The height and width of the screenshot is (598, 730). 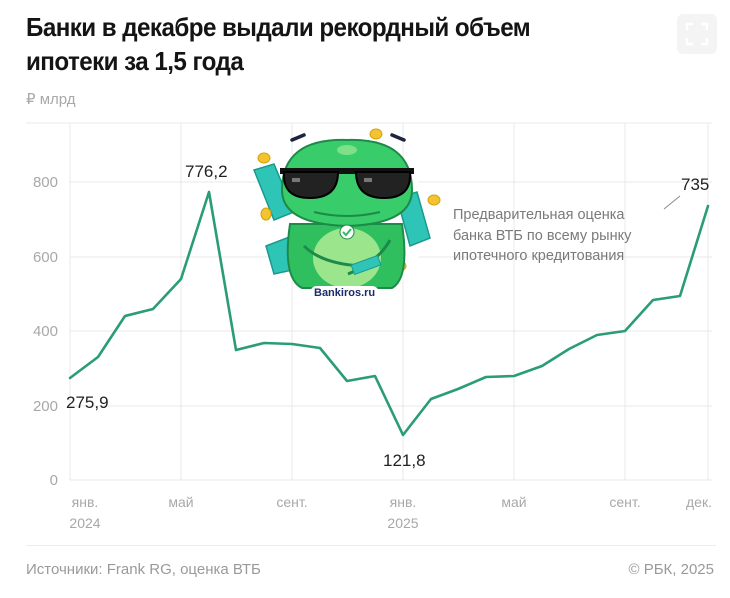 What do you see at coordinates (539, 215) in the screenshot?
I see `annotation-line-1: Предварительная оценка` at bounding box center [539, 215].